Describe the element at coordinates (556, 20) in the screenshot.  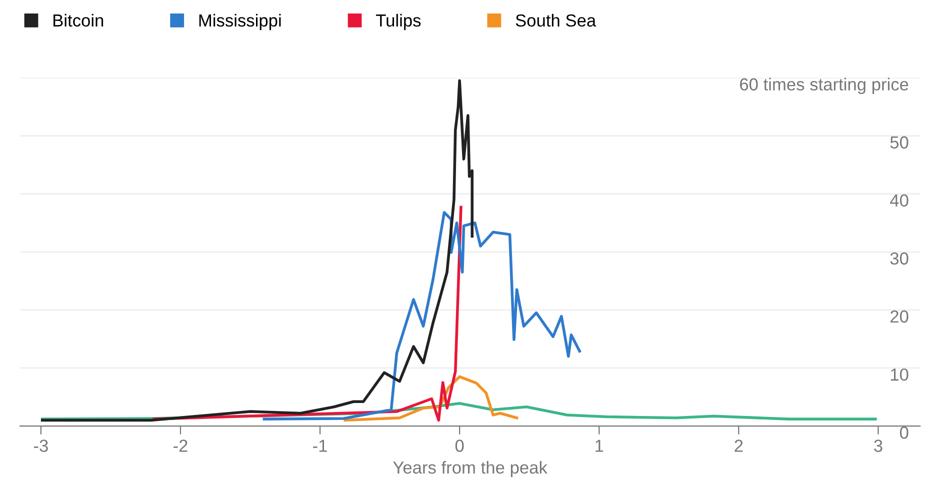
I see `legend-label: South Sea` at that location.